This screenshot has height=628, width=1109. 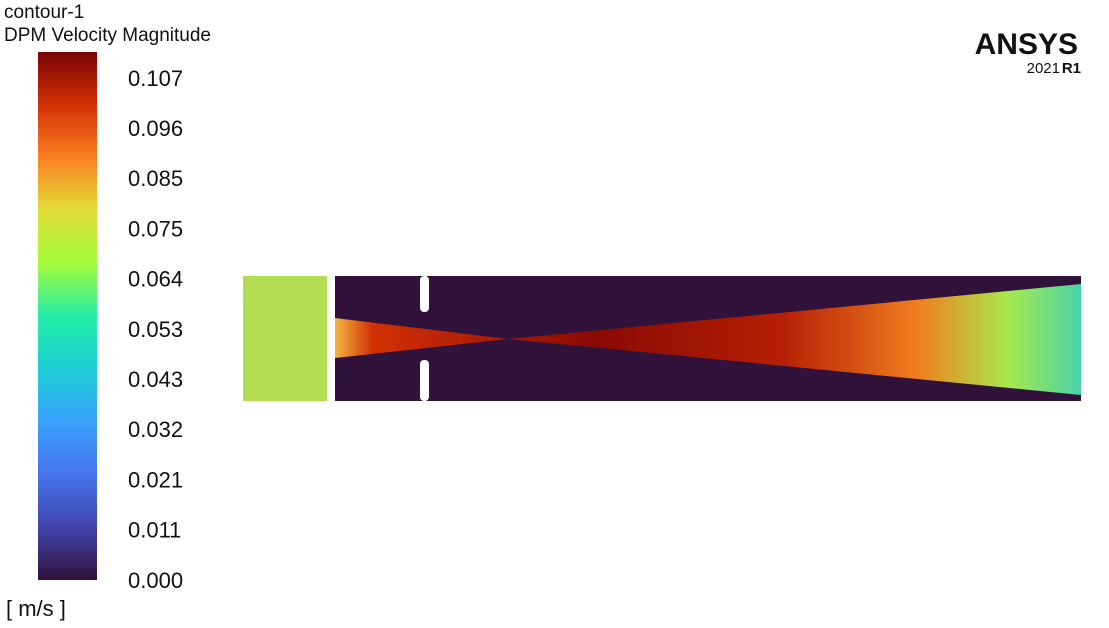 What do you see at coordinates (155, 479) in the screenshot?
I see `colorbar-label: 0.021` at bounding box center [155, 479].